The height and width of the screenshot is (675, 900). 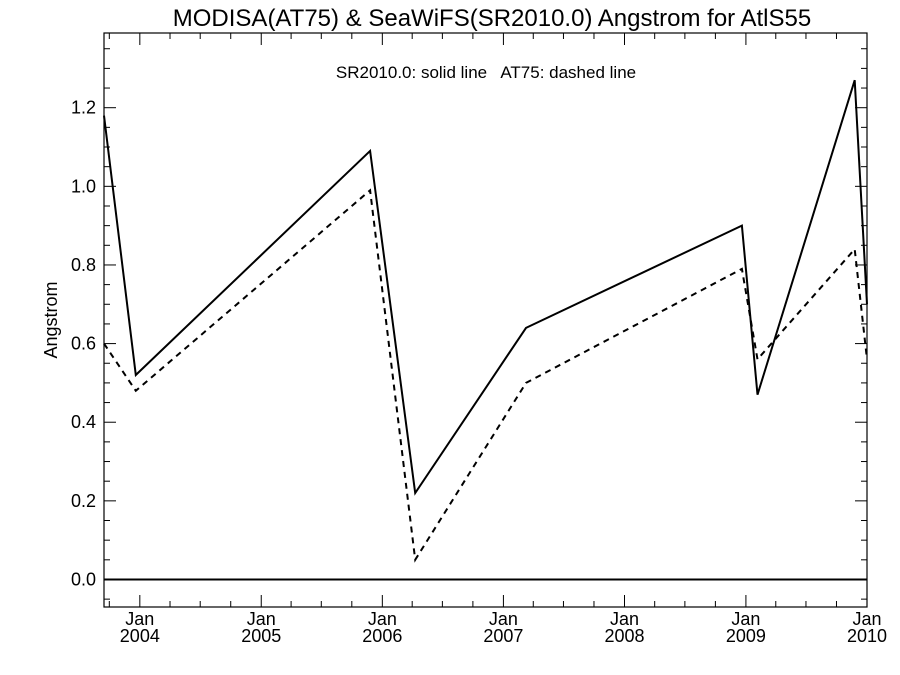 I want to click on y-tick-label: 0.6, so click(x=83, y=344).